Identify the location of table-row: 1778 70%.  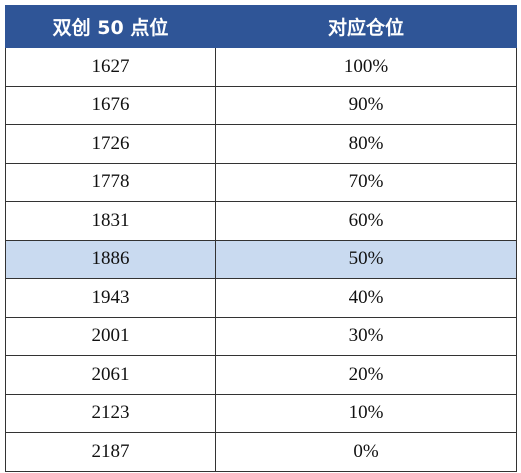
(261, 182).